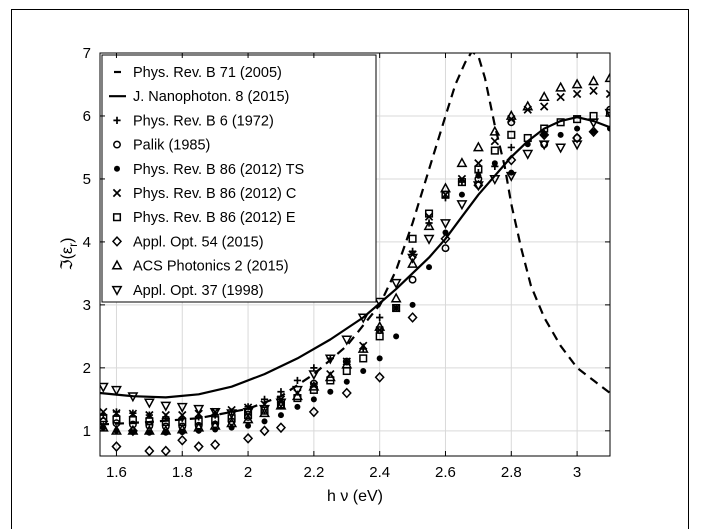  What do you see at coordinates (355, 496) in the screenshot?
I see `x-axis-label: h ν (eV)` at bounding box center [355, 496].